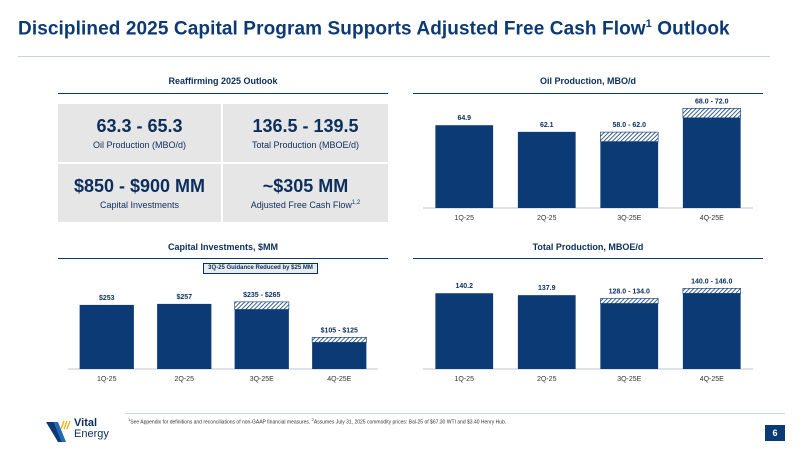 Image resolution: width=800 pixels, height=450 pixels. What do you see at coordinates (711, 281) in the screenshot?
I see `total-data-label-4Q-25E: 140.0 - 146.0` at bounding box center [711, 281].